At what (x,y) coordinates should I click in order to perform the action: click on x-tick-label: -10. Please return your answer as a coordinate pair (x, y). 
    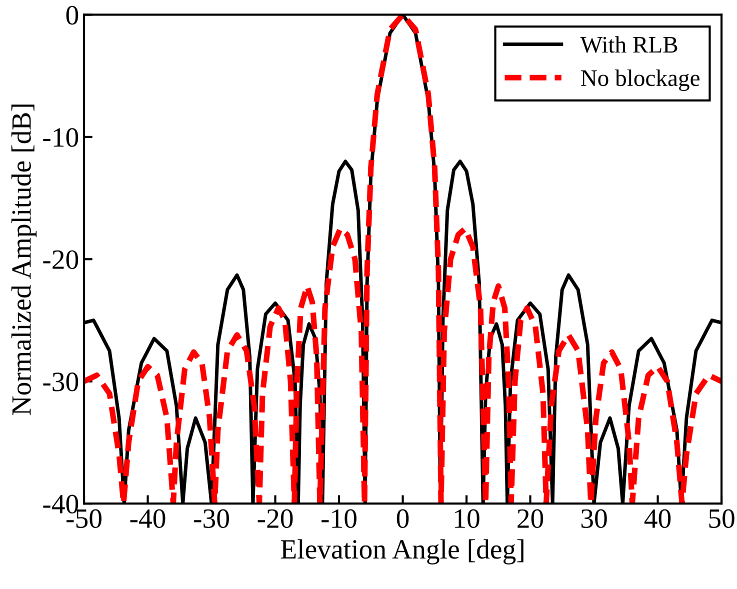
    Looking at the image, I should click on (339, 518).